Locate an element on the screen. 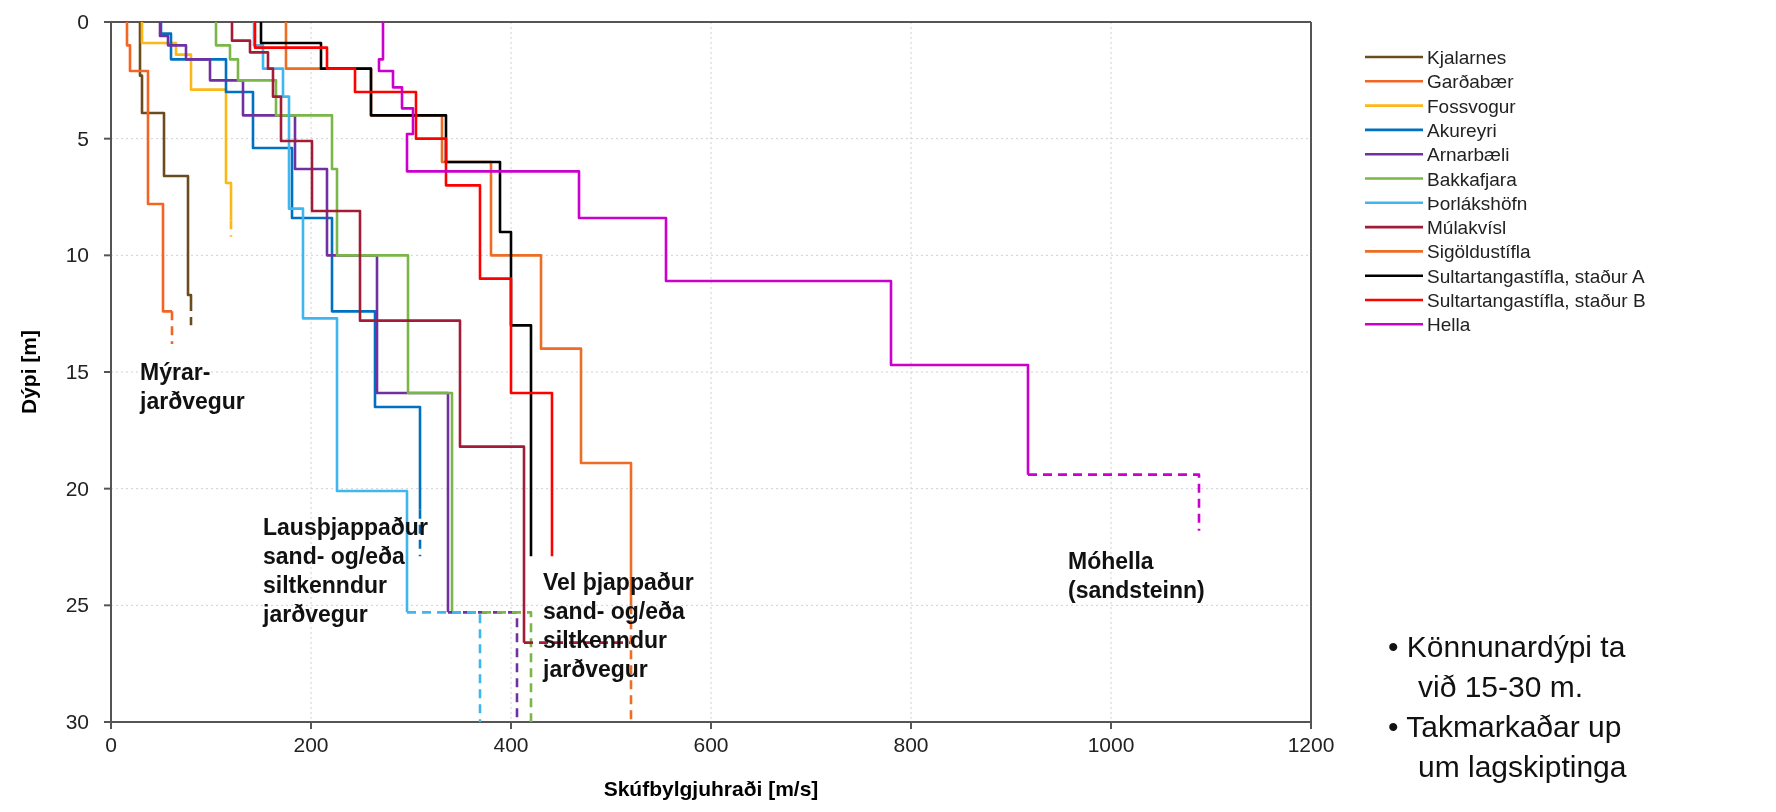 Image resolution: width=1776 pixels, height=812 pixels. legend-label: Garðabær is located at coordinates (1471, 82).